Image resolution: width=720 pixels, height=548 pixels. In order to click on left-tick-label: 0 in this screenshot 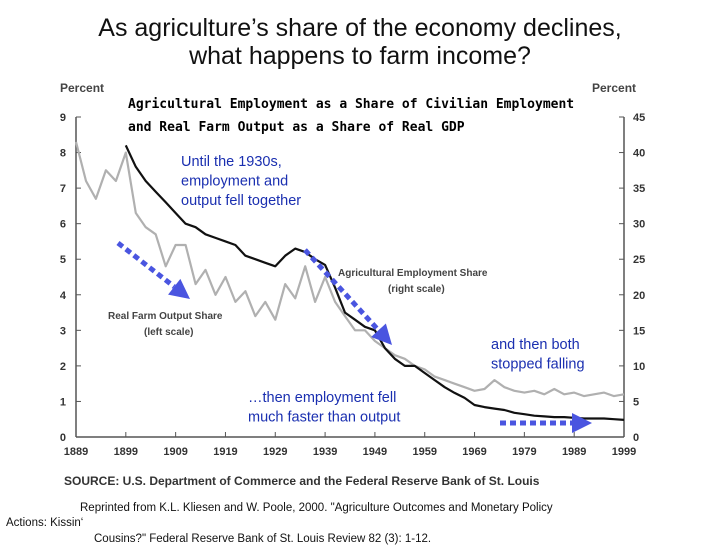, I will do `click(63, 438)`.